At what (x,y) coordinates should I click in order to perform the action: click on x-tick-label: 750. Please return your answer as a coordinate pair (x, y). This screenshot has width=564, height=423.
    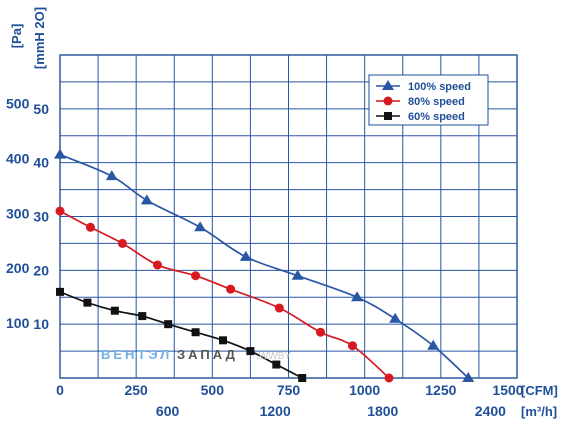
    Looking at the image, I should click on (289, 390).